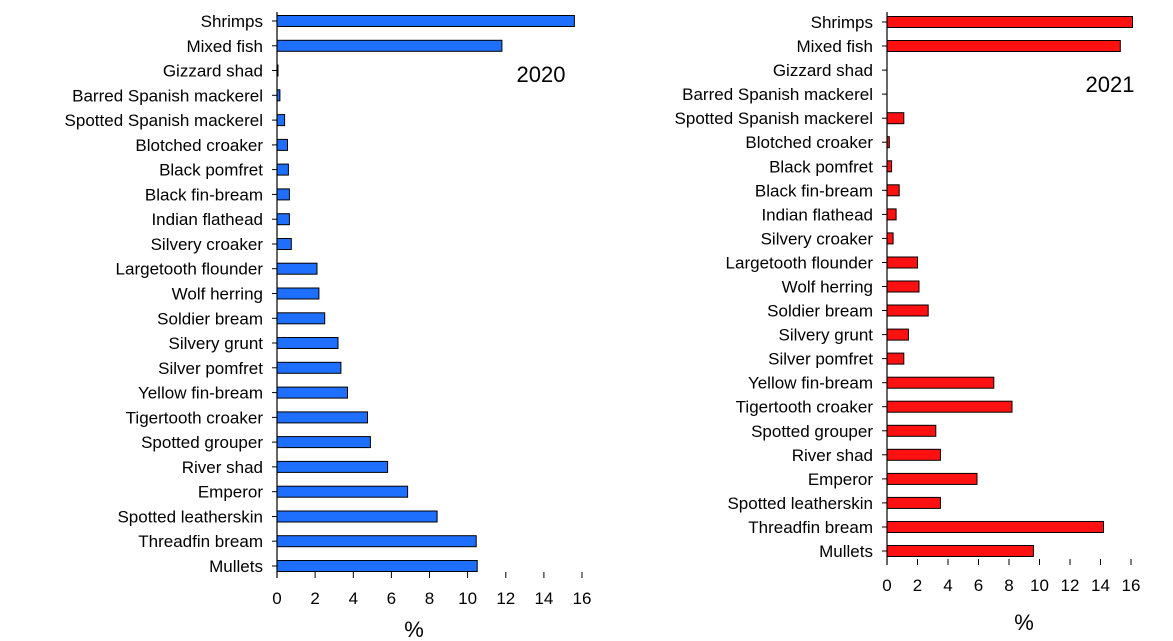 Image resolution: width=1173 pixels, height=641 pixels. Describe the element at coordinates (541, 74) in the screenshot. I see `year-annotation: 2020` at that location.